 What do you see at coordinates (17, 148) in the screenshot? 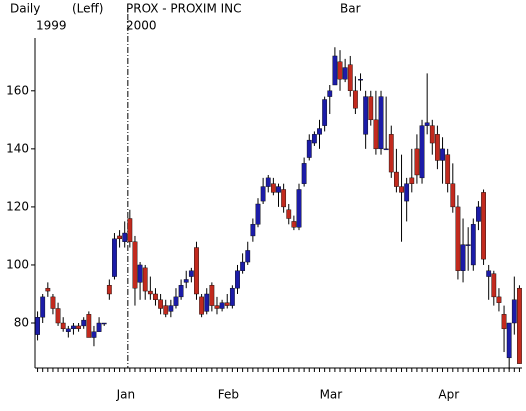
I see `y-tick-label: 140` at bounding box center [17, 148].